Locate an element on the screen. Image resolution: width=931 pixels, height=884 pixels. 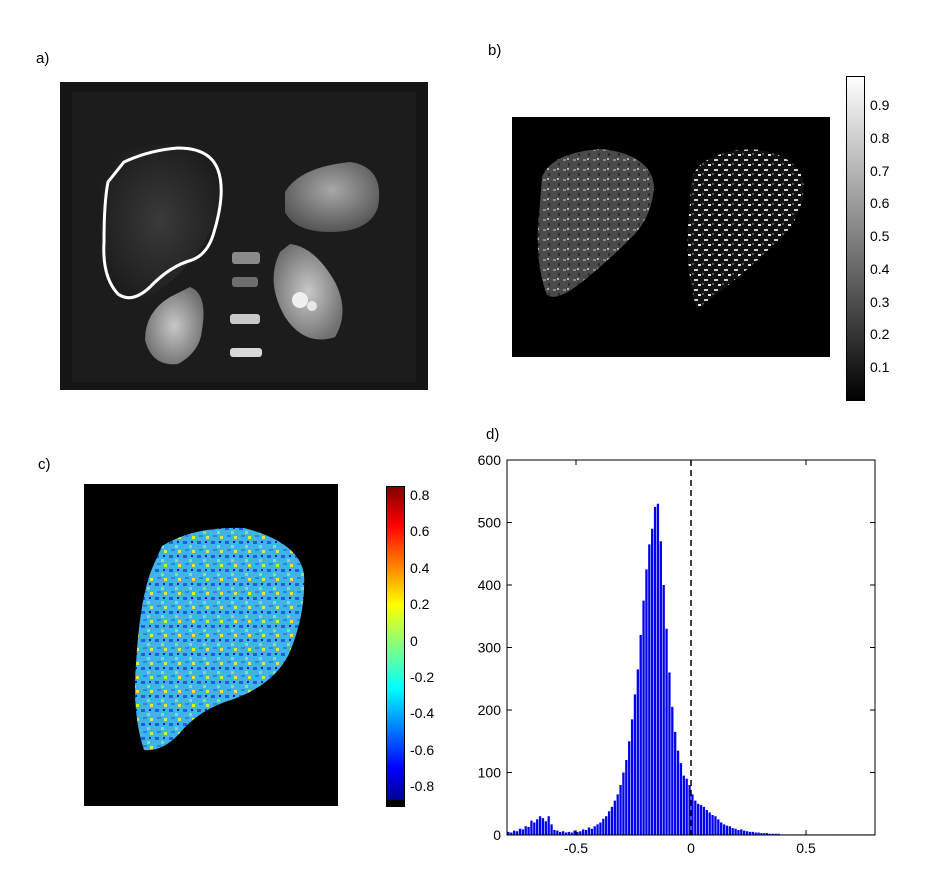
gray-colorbar-tick-label: 0.7 is located at coordinates (880, 170).